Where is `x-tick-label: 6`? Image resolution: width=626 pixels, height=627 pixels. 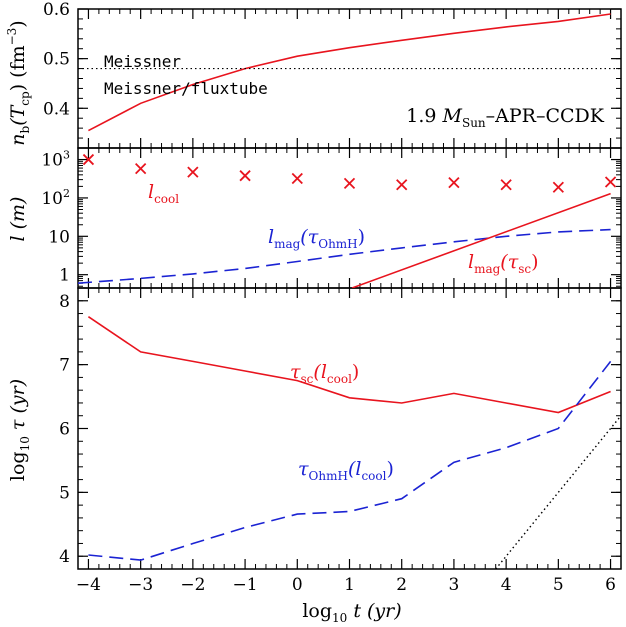
x-tick-label: 6 is located at coordinates (610, 585).